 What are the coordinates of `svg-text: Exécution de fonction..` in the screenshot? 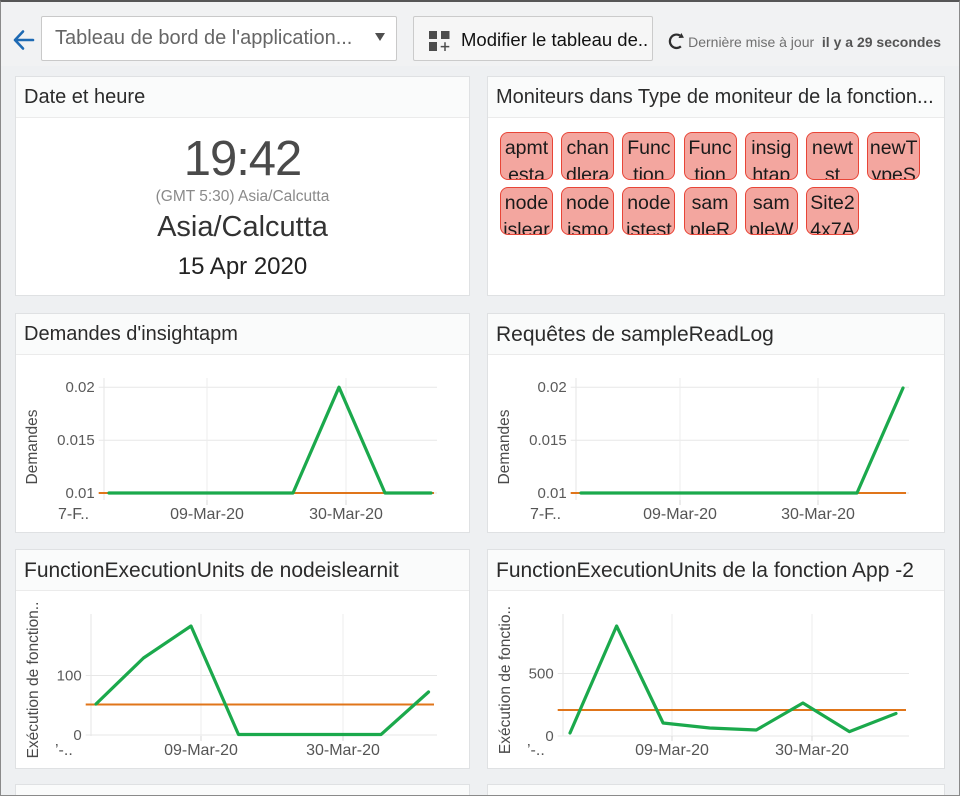 It's located at (33, 680).